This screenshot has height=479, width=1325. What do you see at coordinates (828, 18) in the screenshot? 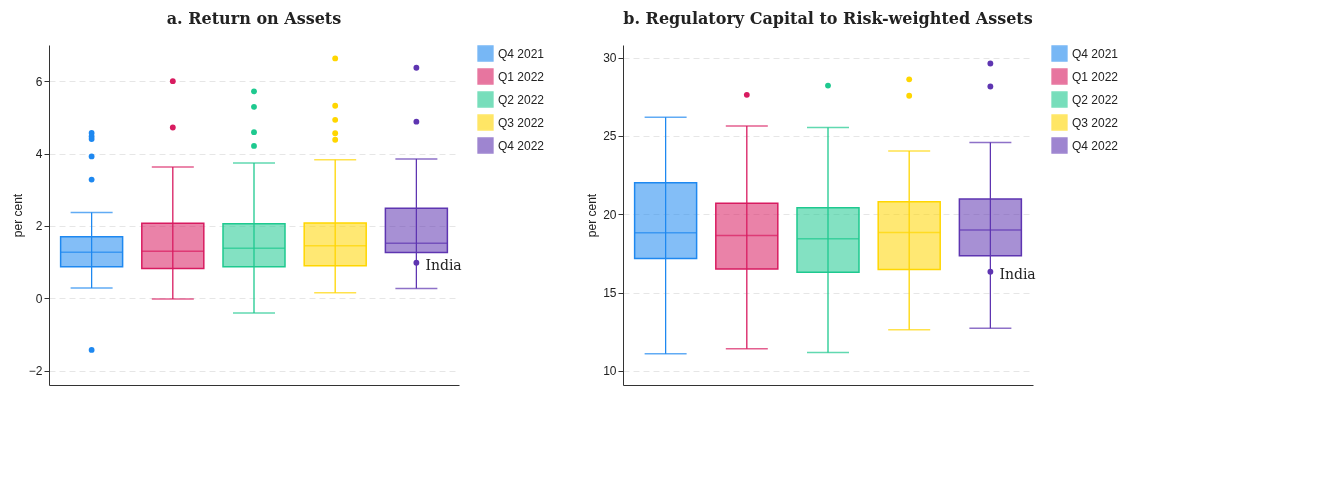
I see `chart-title: b. Regulatory Capital to Risk-weighted Assets` at bounding box center [828, 18].